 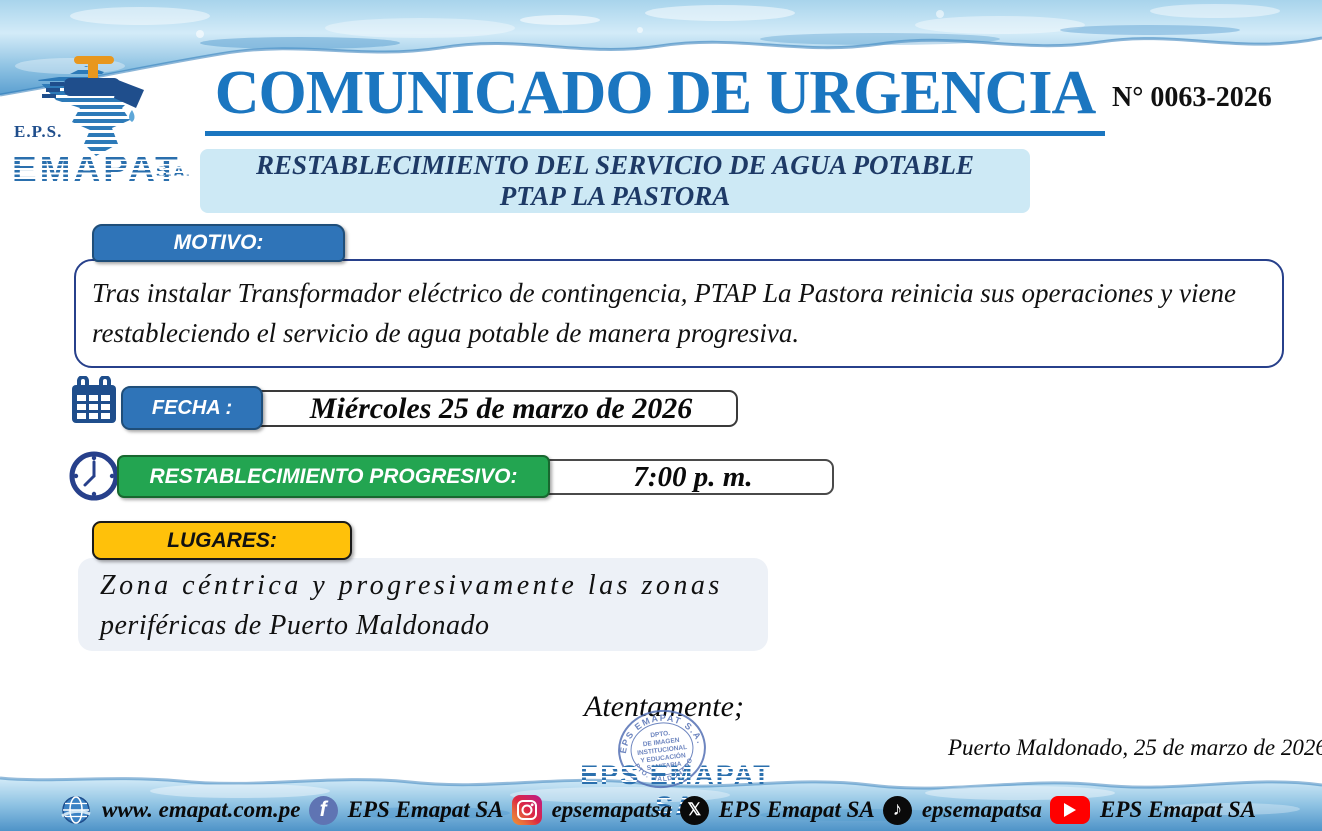 What do you see at coordinates (501, 408) in the screenshot?
I see `fecha-value: Miércoles 25 de marzo de 2026` at bounding box center [501, 408].